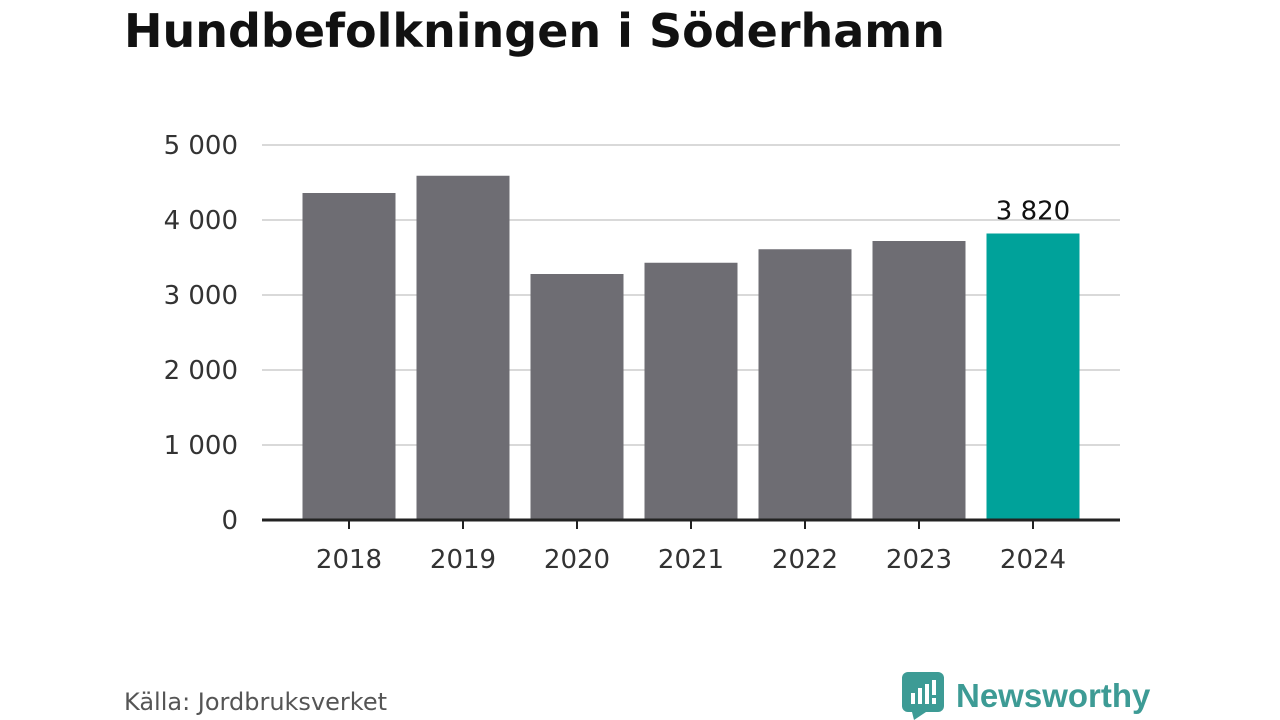 The image size is (1280, 720). Describe the element at coordinates (805, 384) in the screenshot. I see `bar-2022` at that location.